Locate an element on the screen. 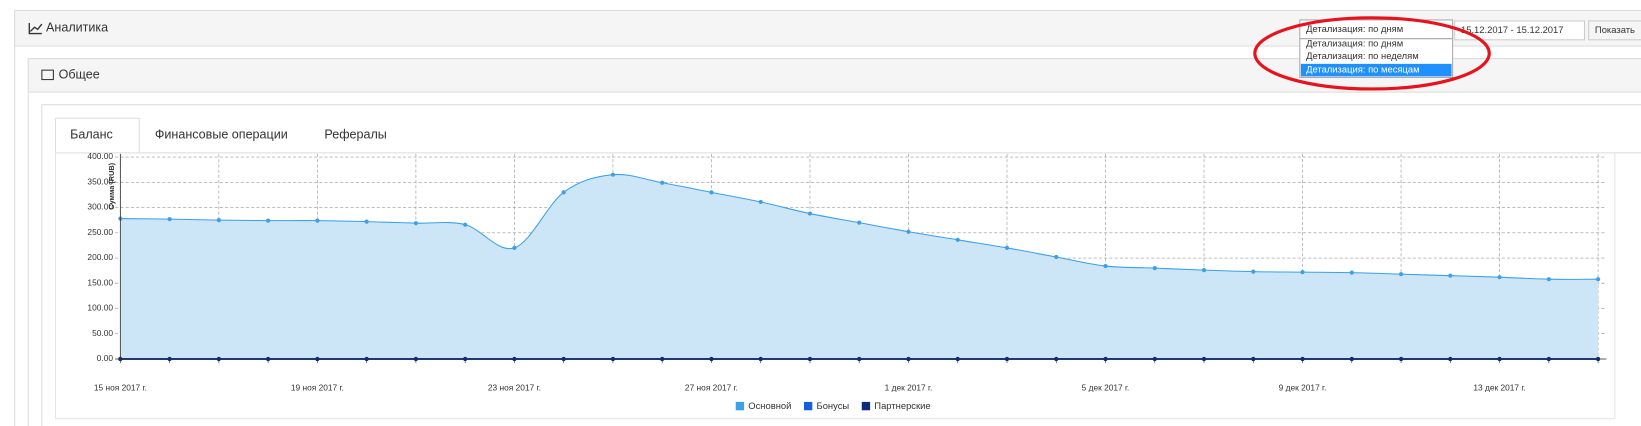 This screenshot has height=426, width=1641. option: Детализация: по дням is located at coordinates (1354, 42).